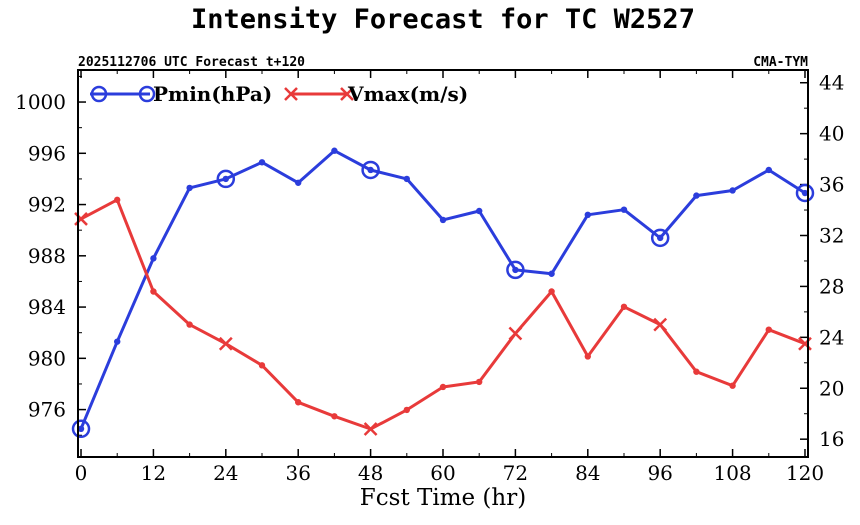 This screenshot has width=860, height=525. Describe the element at coordinates (191, 62) in the screenshot. I see `chart-subtitle-left: 2025112706 UTC Forecast t+120` at that location.